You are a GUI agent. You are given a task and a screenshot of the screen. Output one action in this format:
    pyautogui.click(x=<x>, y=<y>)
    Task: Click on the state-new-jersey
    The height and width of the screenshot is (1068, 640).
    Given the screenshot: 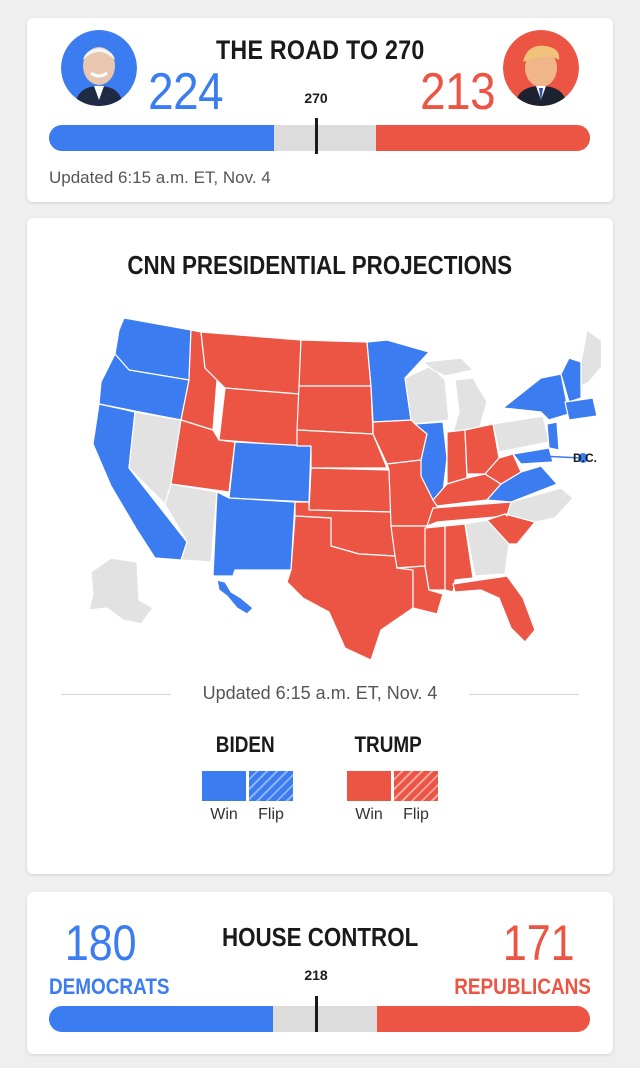 What is the action you would take?
    pyautogui.click(x=553, y=436)
    